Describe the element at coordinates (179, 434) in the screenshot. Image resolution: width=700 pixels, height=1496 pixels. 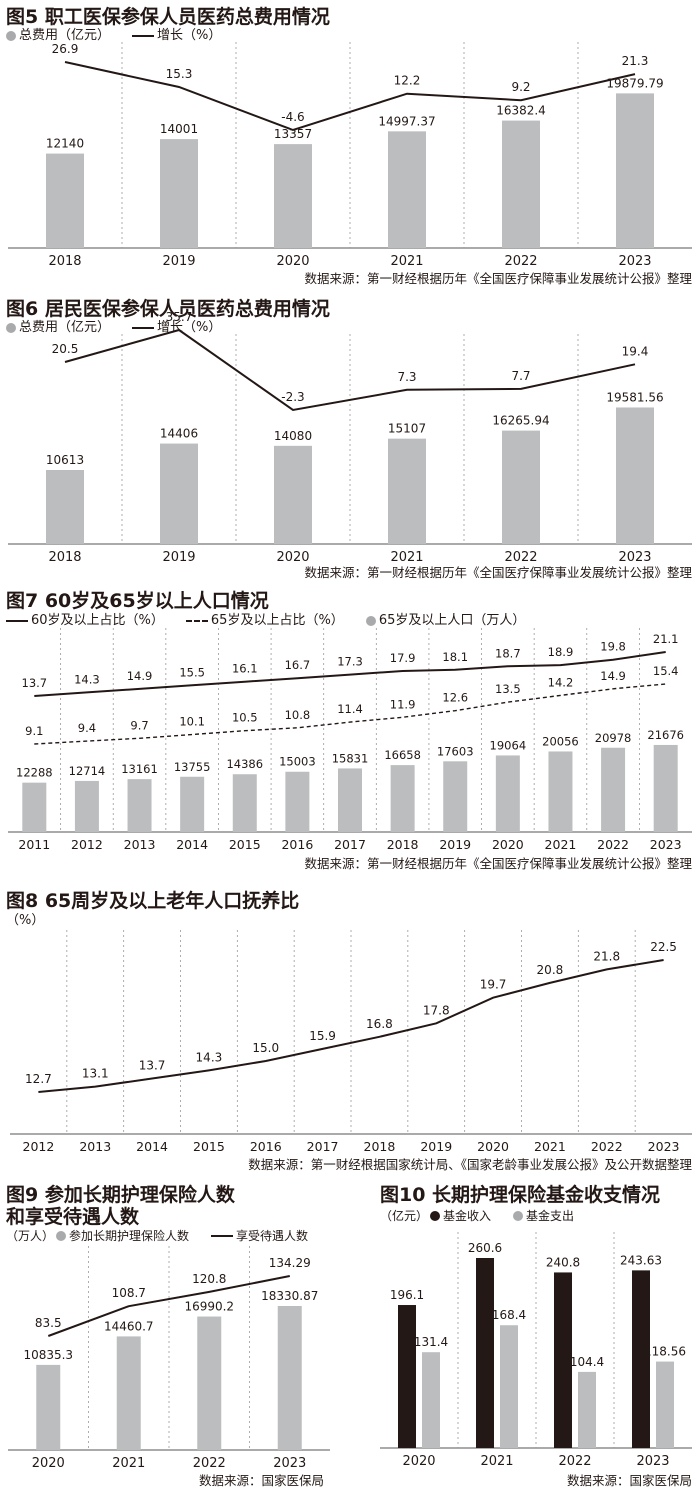
I see `bar-value-label: 14406` at that location.